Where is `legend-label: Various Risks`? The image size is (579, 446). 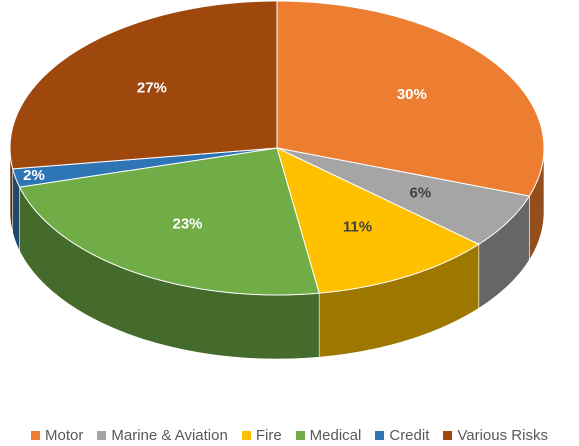 legend-label: Various Risks is located at coordinates (502, 435).